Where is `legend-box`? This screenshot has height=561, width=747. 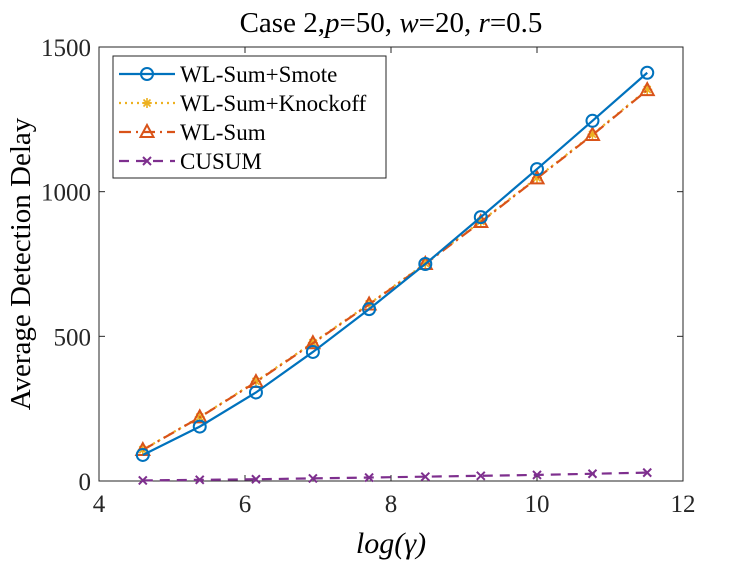
legend-box is located at coordinates (249, 117).